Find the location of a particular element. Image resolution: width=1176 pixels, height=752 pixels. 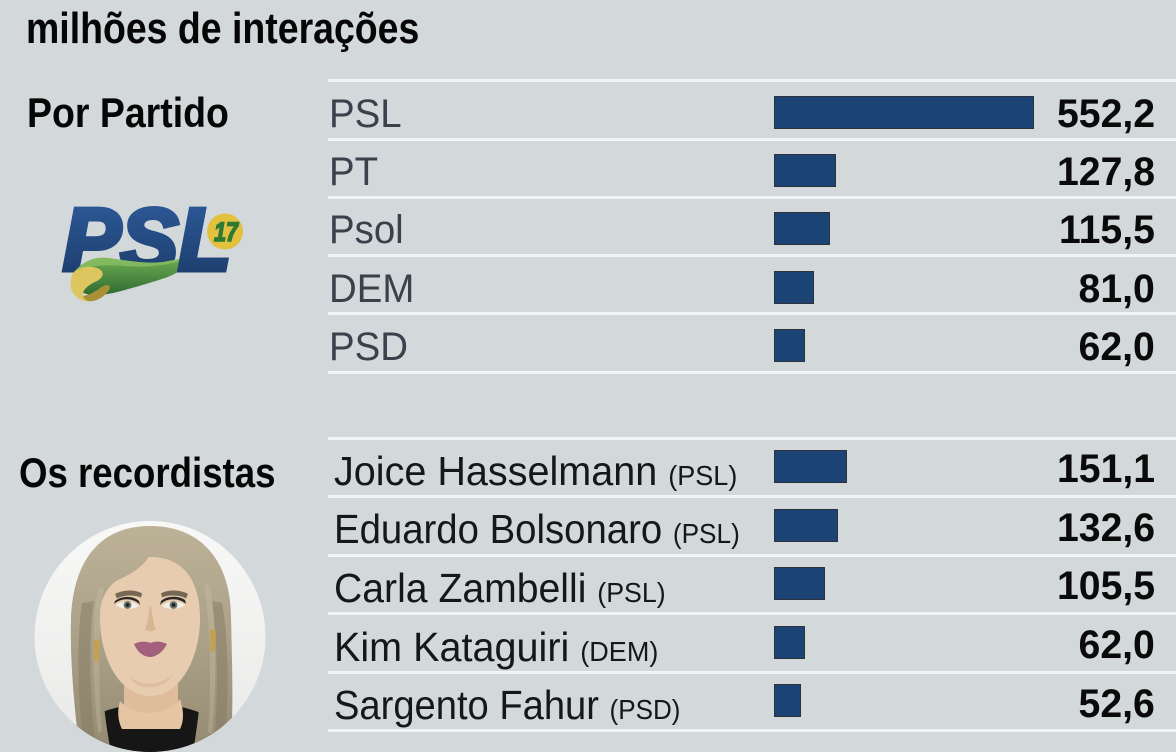

svg-text: 17 is located at coordinates (227, 232).